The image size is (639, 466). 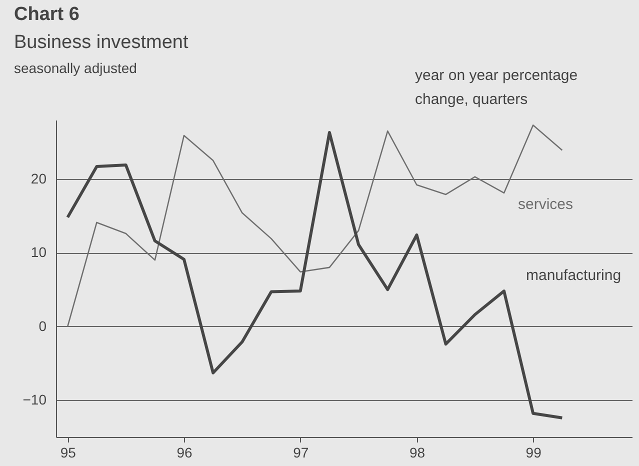 What do you see at coordinates (38, 252) in the screenshot?
I see `y-tick-label: 10` at bounding box center [38, 252].